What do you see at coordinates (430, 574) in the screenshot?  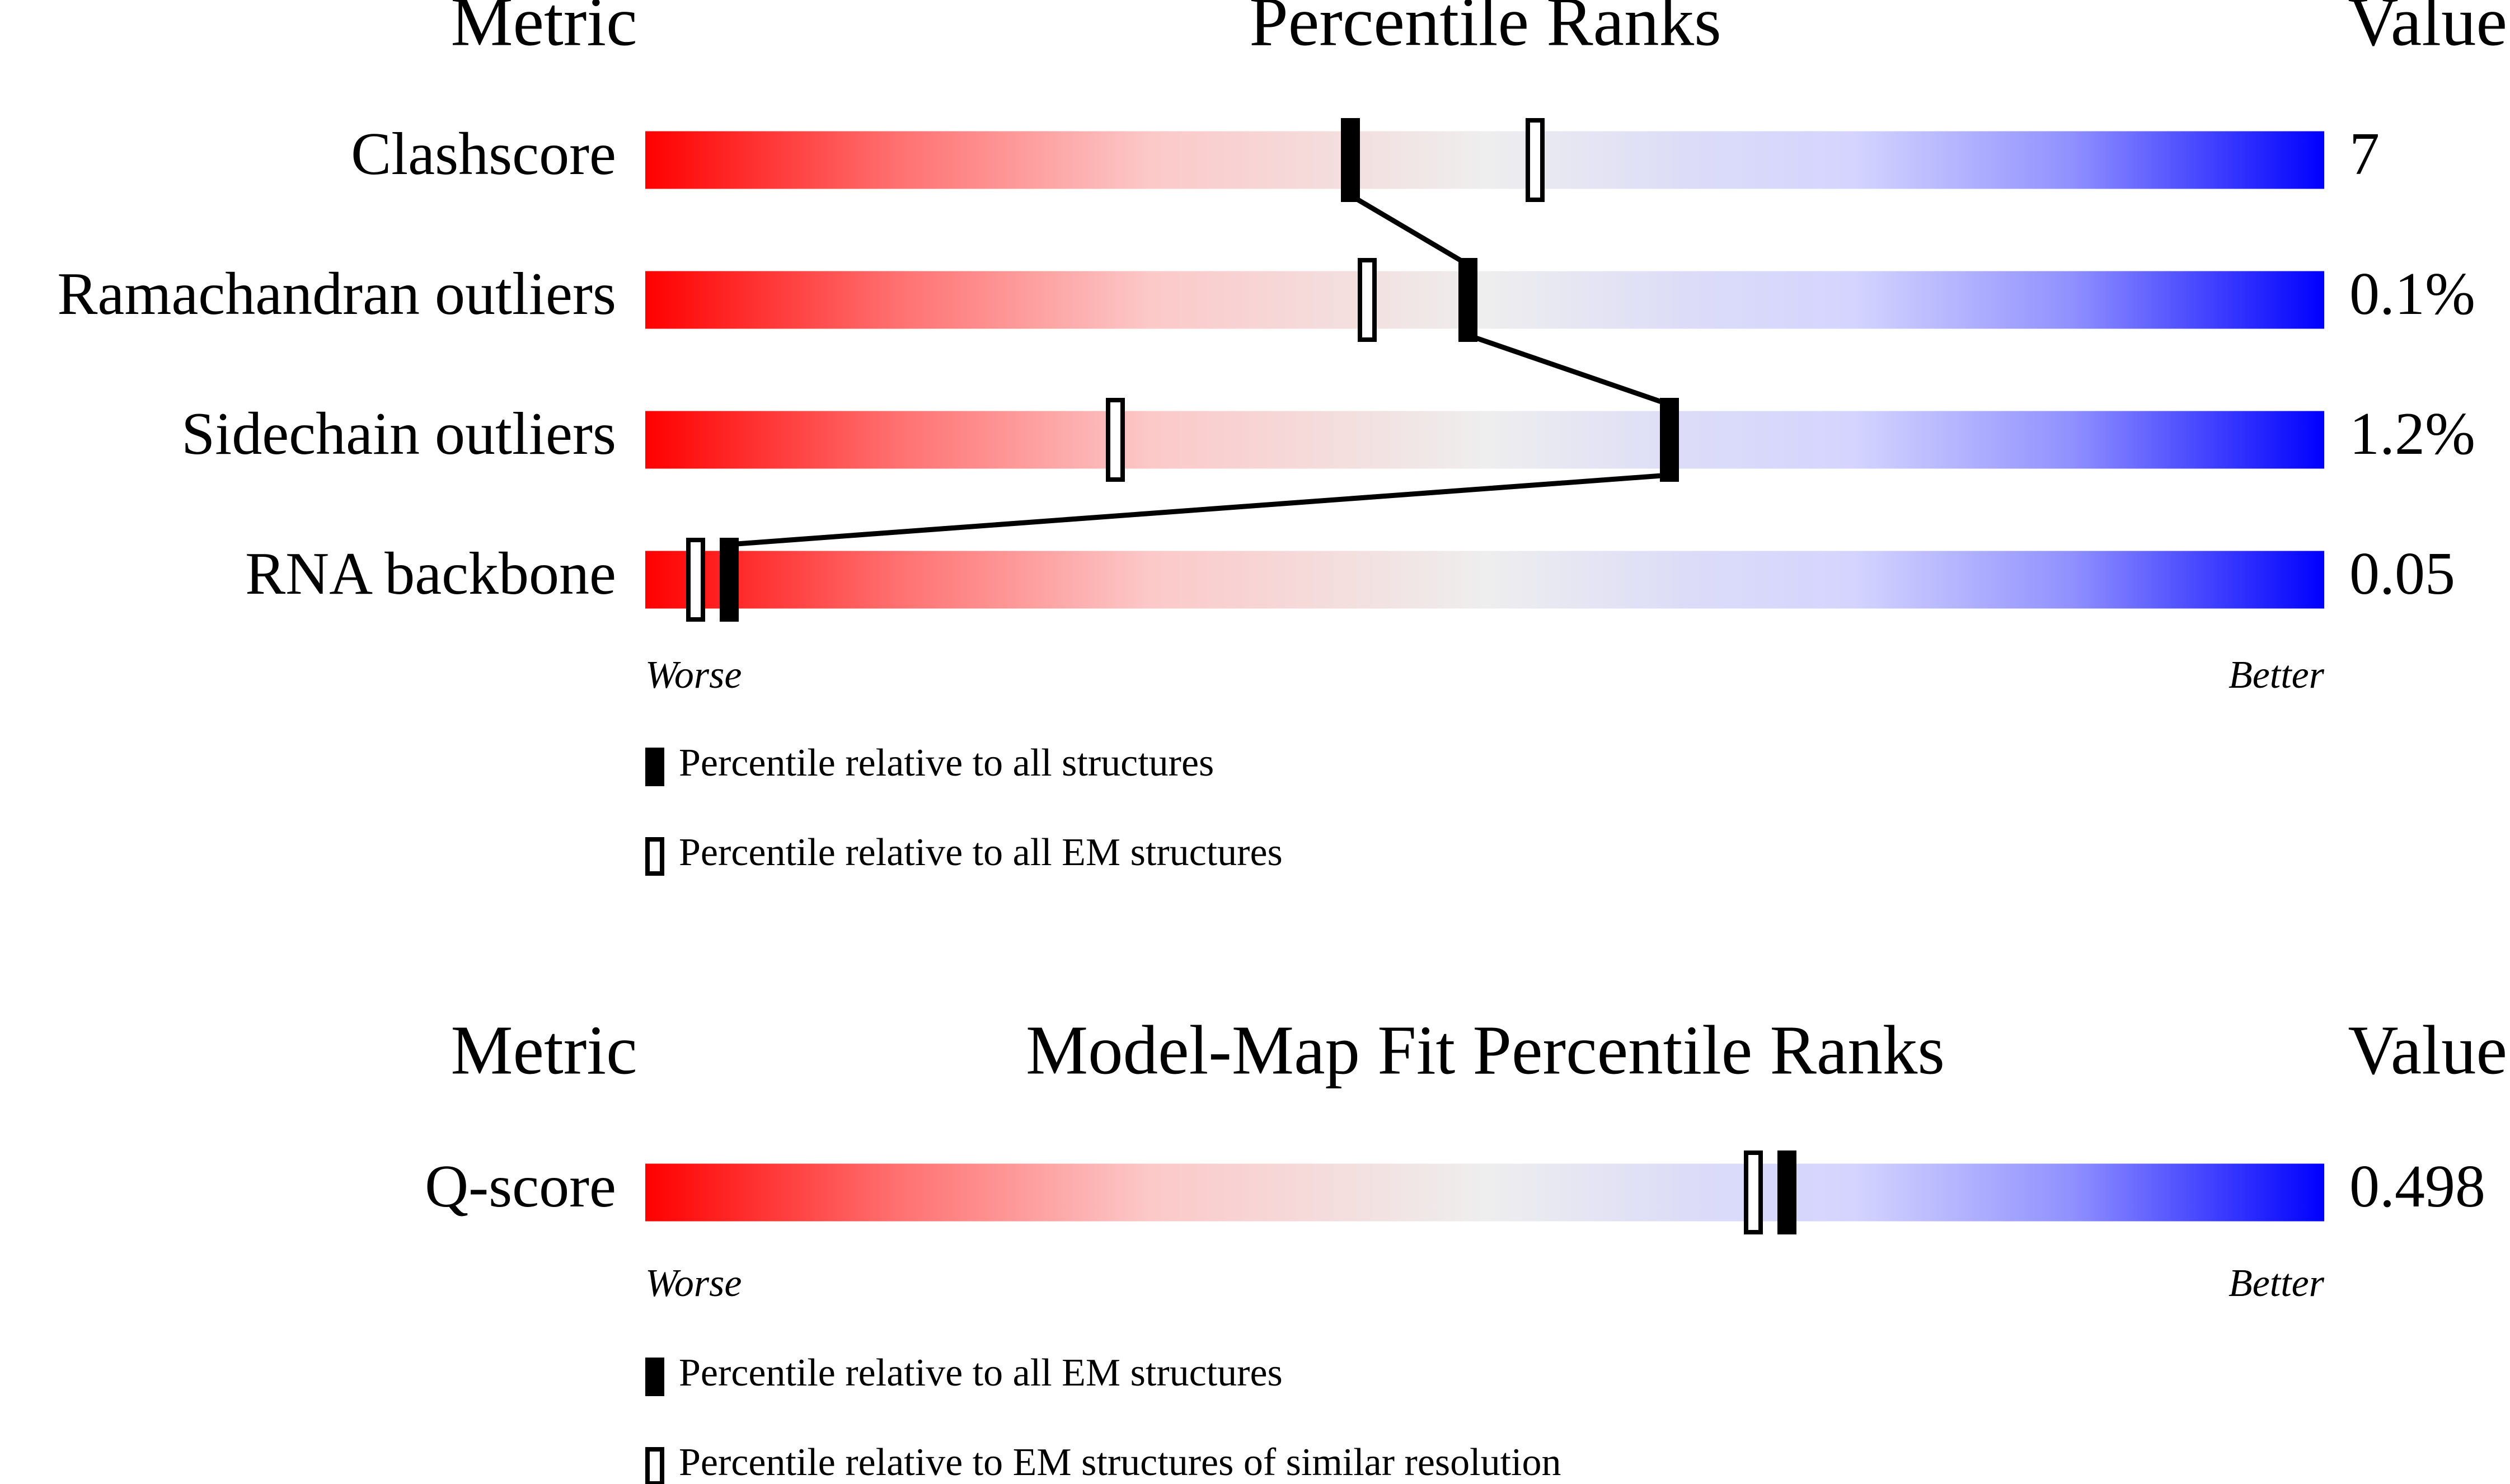 I see `metric-name: RNA backbone` at bounding box center [430, 574].